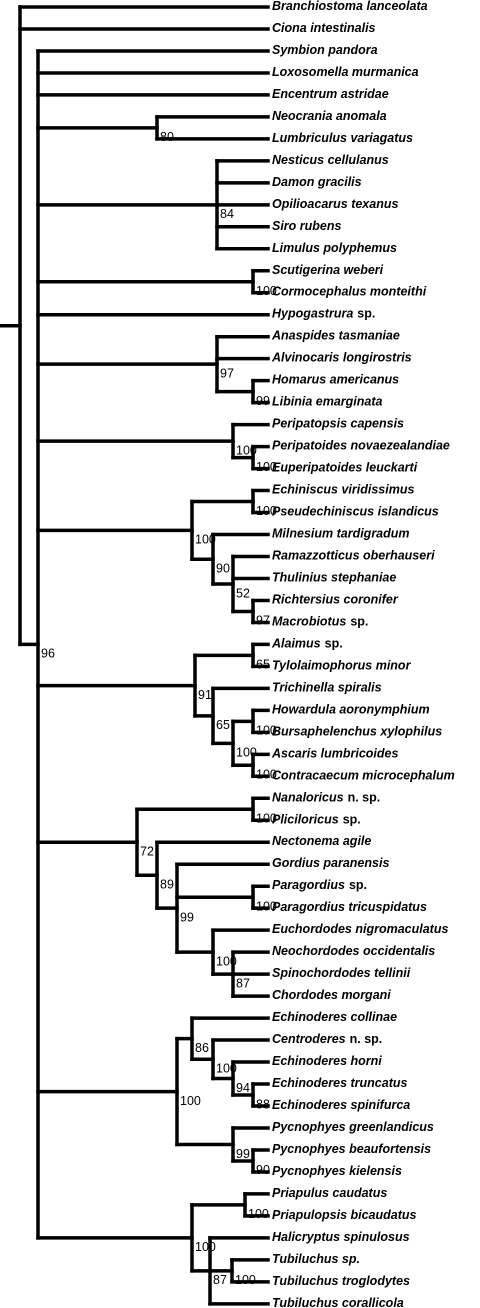 This screenshot has height=1308, width=480. Describe the element at coordinates (345, 468) in the screenshot. I see `taxon-name: Euperipatoides leuckarti` at that location.